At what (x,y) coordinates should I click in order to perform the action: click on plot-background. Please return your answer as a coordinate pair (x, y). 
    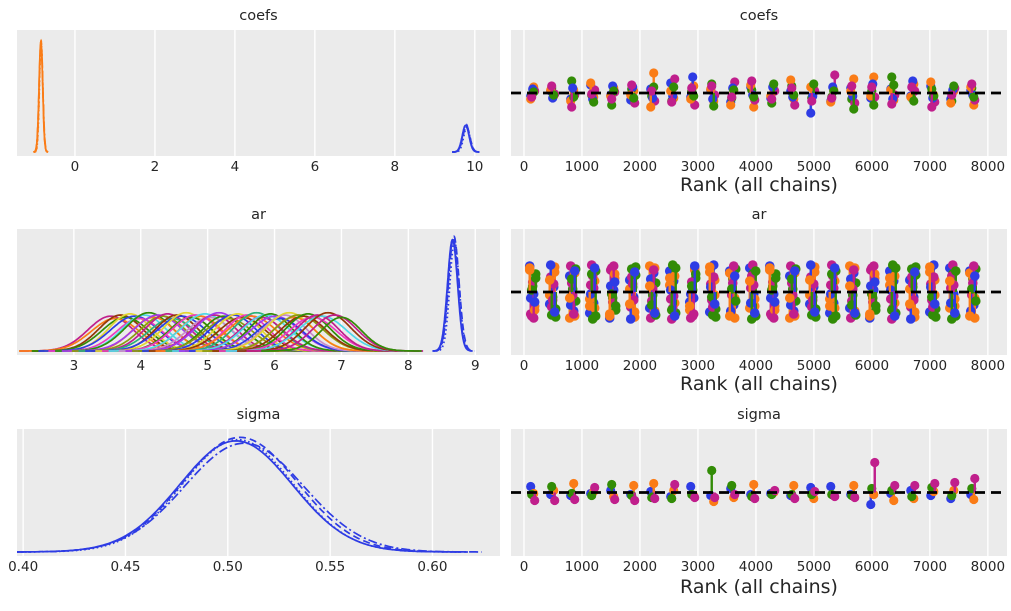
    Looking at the image, I should click on (258, 492).